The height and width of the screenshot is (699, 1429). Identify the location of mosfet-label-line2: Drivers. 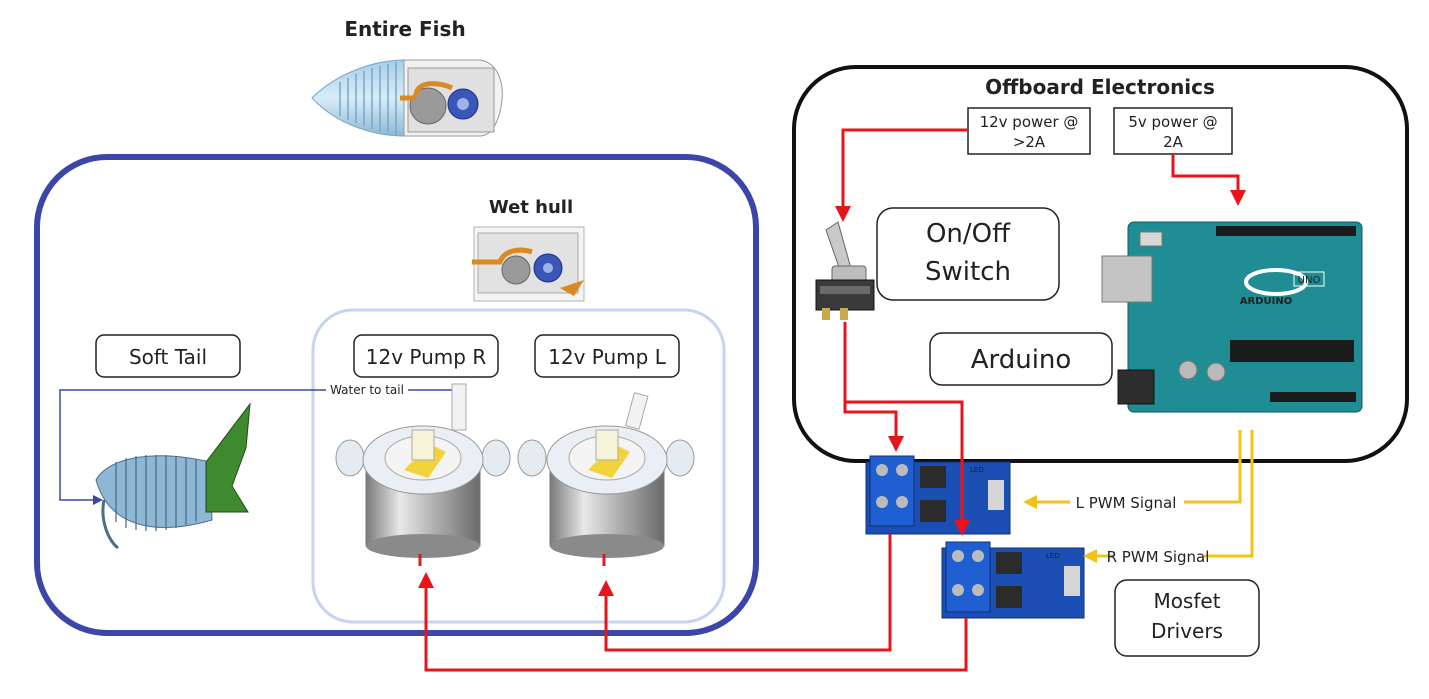
(1187, 631).